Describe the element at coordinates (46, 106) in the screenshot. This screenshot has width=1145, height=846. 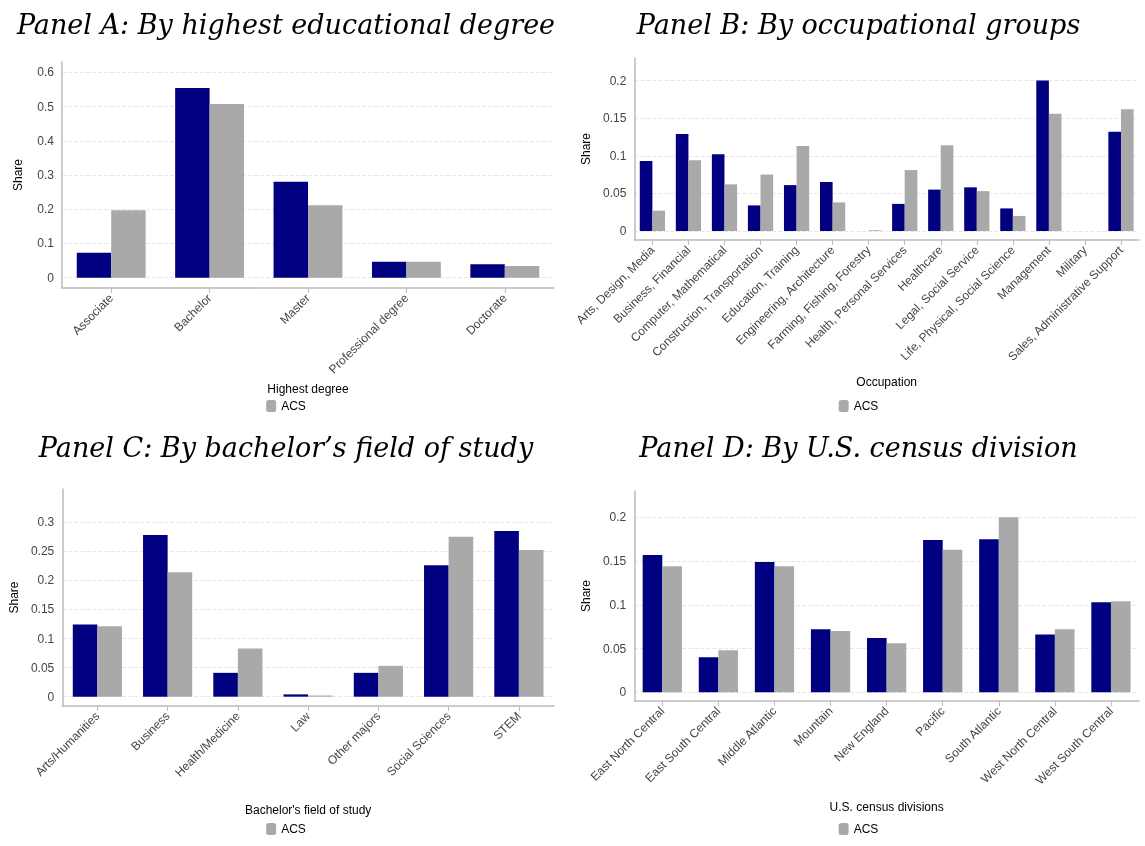
I see `y-tick-label: 0.5` at that location.